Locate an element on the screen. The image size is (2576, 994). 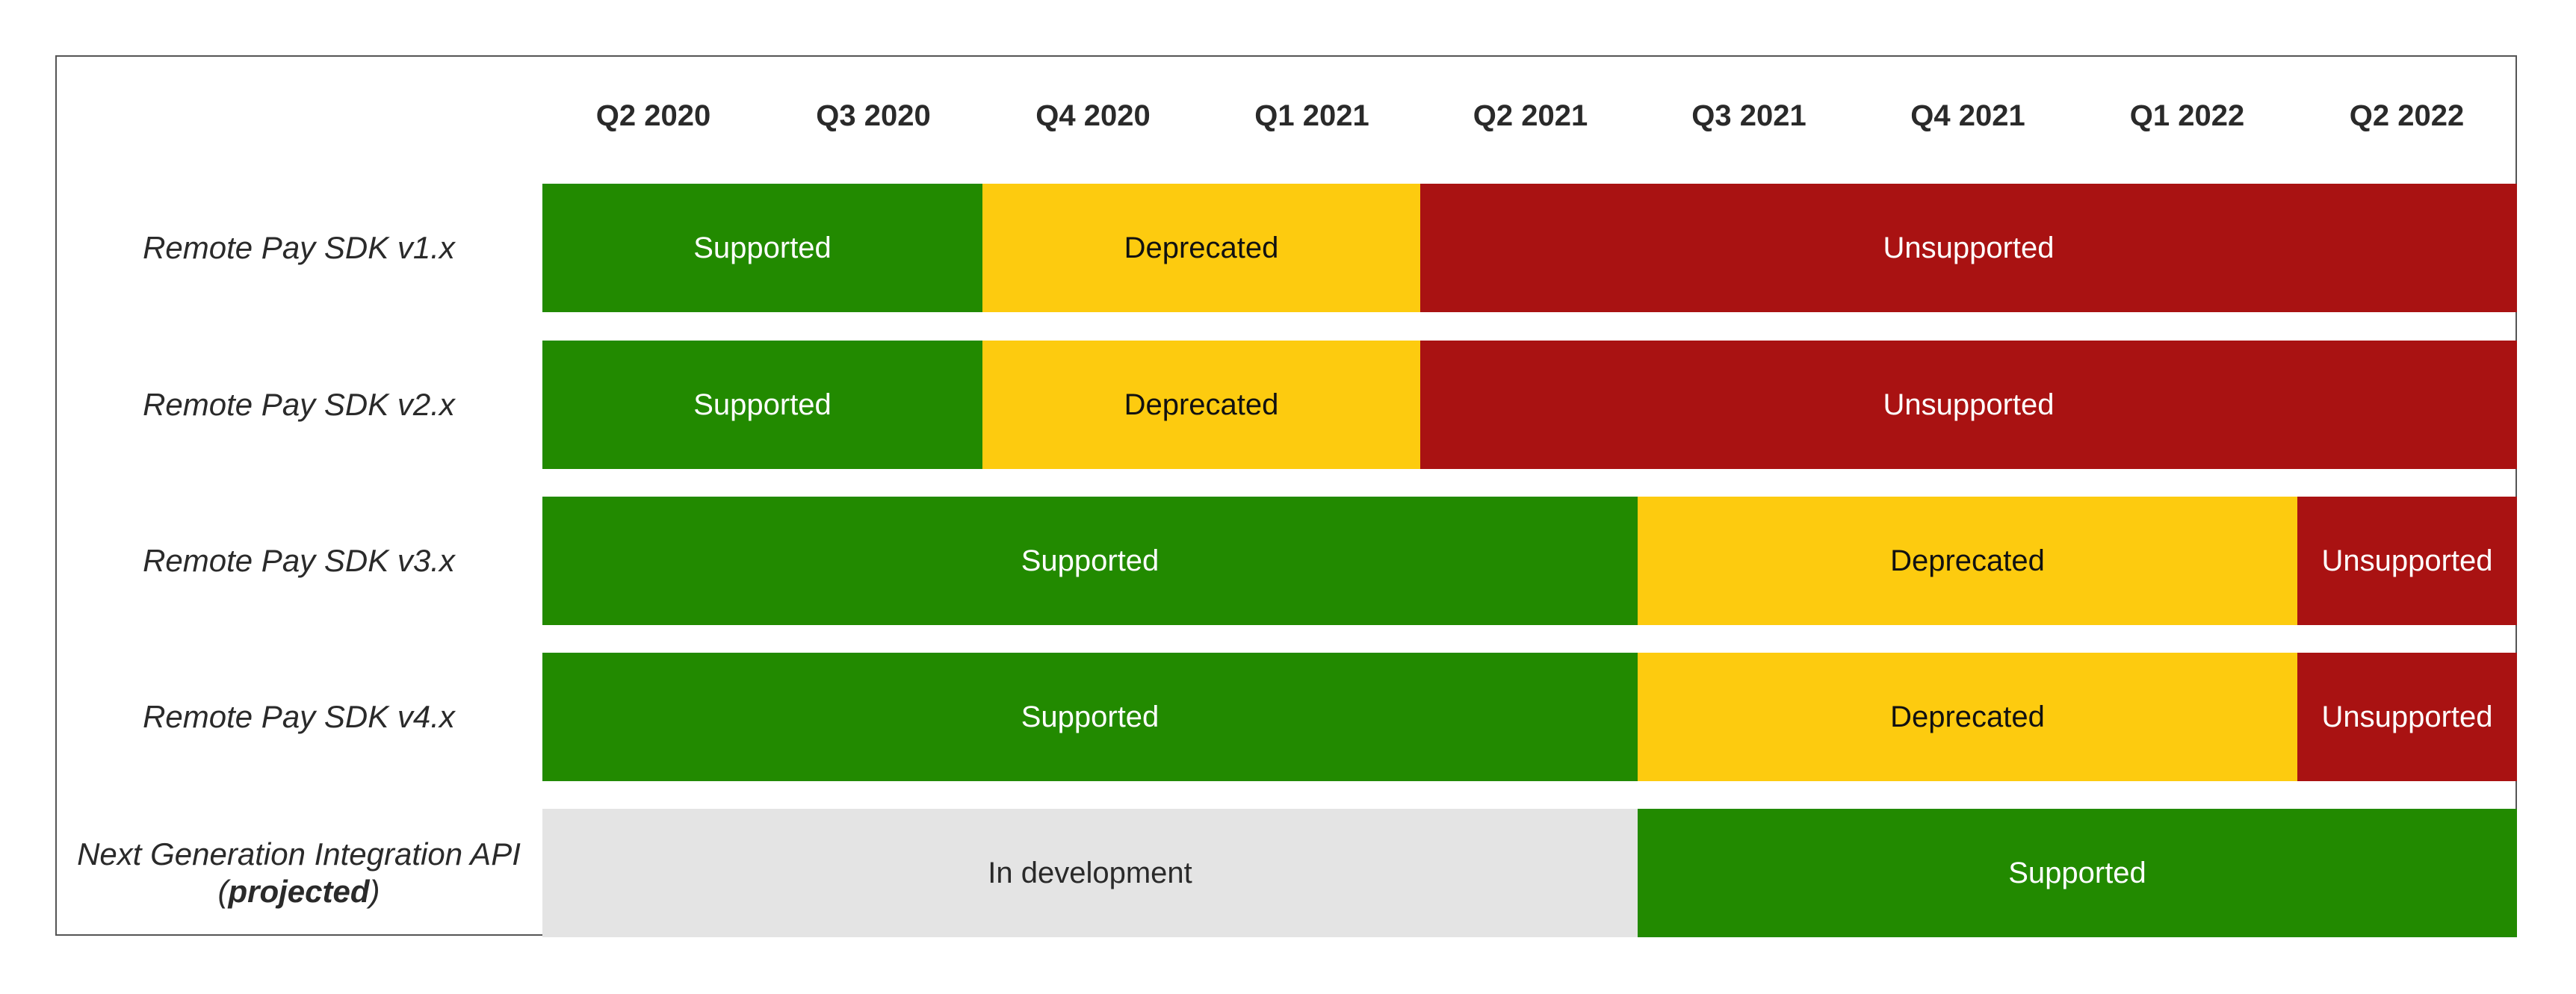
row-label-next-gen-api-line2: (projected) is located at coordinates (298, 892).